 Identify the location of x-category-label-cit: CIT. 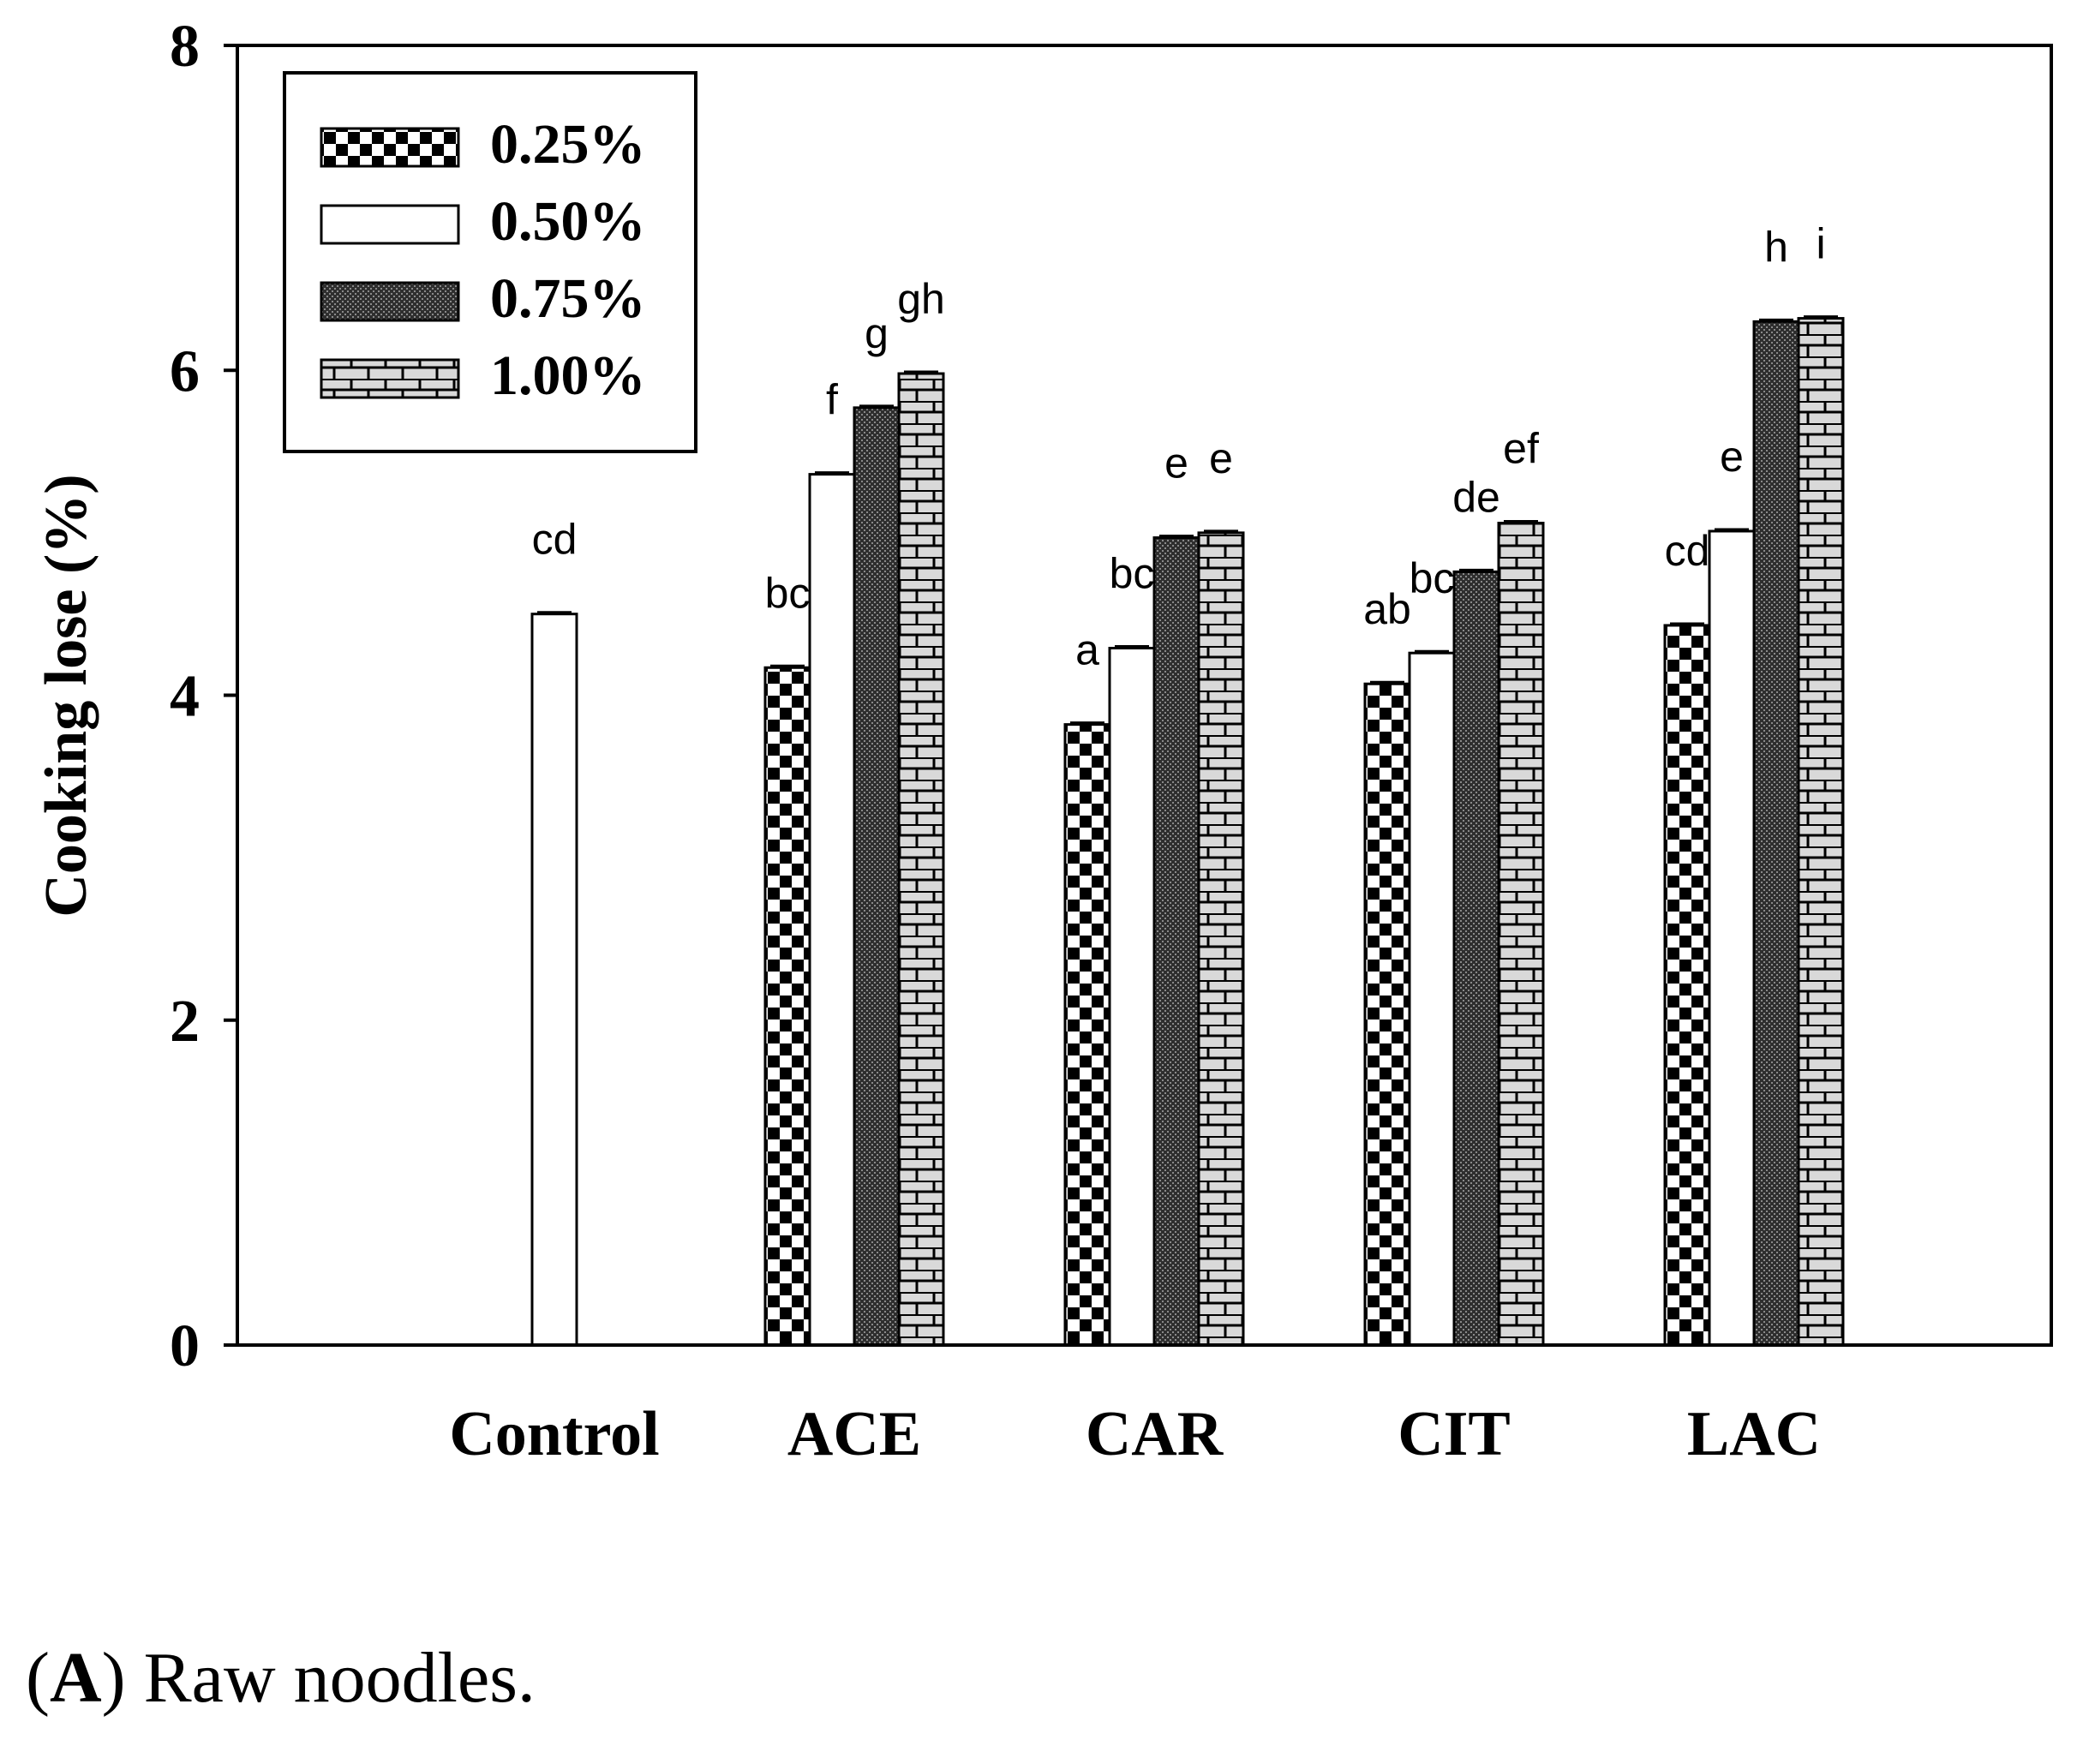
(1454, 1434).